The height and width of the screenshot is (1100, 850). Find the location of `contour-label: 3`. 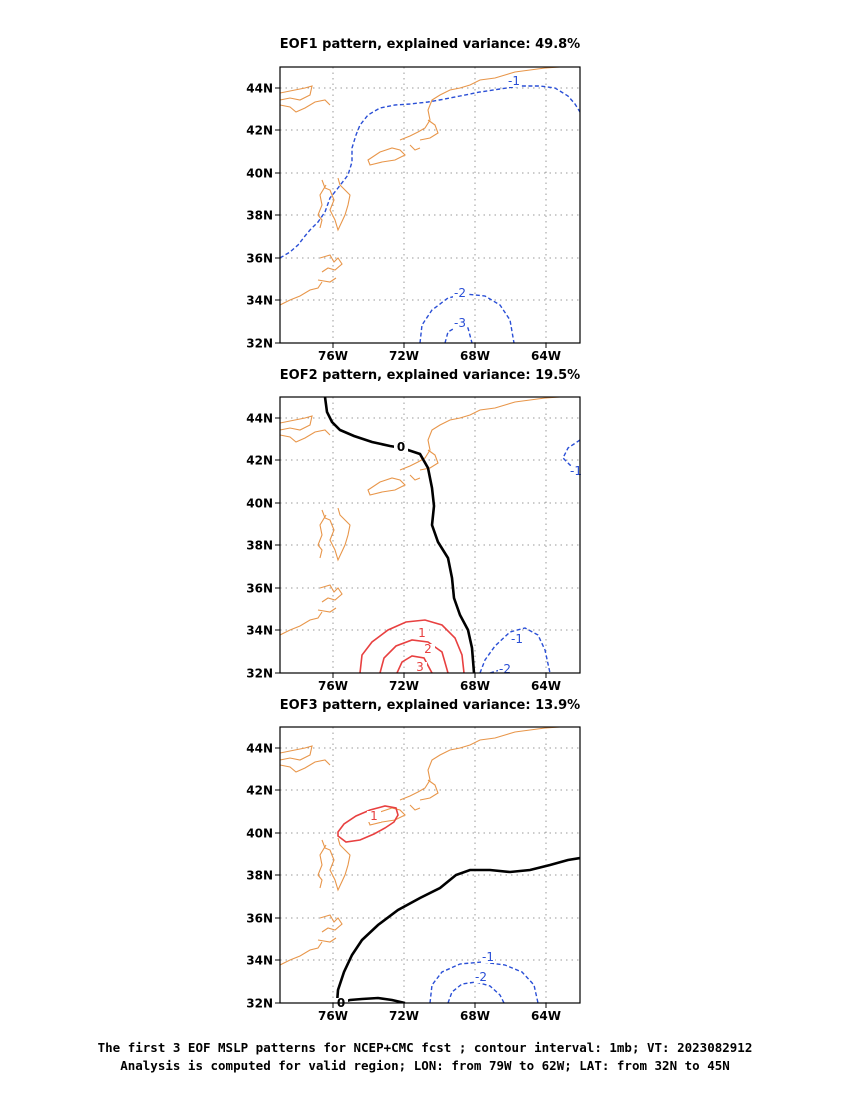

contour-label: 3 is located at coordinates (420, 667).